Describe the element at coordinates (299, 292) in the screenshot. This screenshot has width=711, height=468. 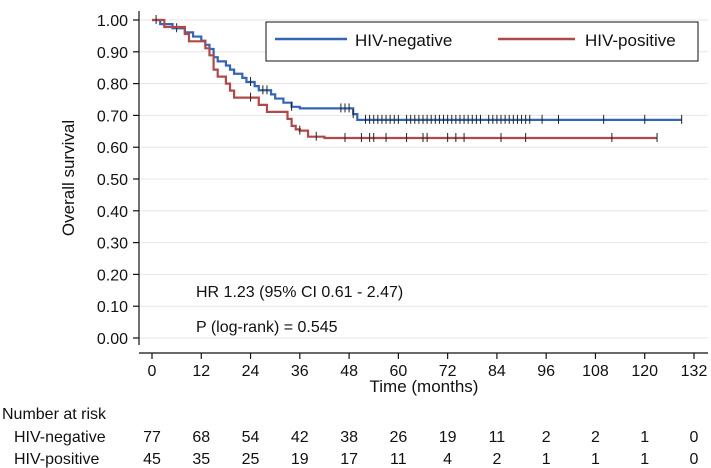
I see `hazard-ratio-annotation: HR 1.23 (95% CI 0.61 - 2.47)` at that location.